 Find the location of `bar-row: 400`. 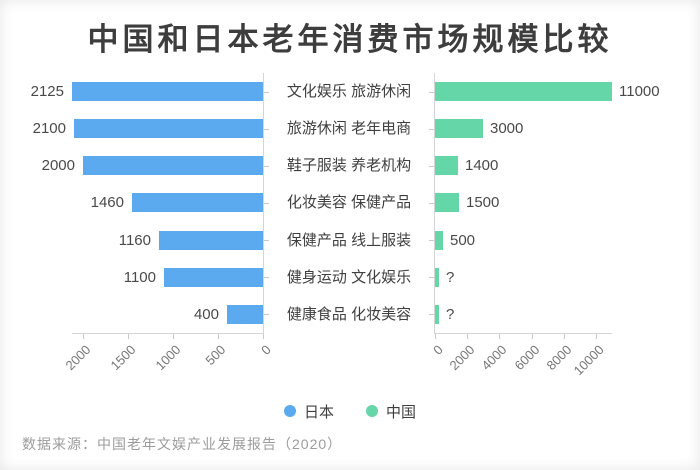

bar-row: 400 is located at coordinates (167, 314).